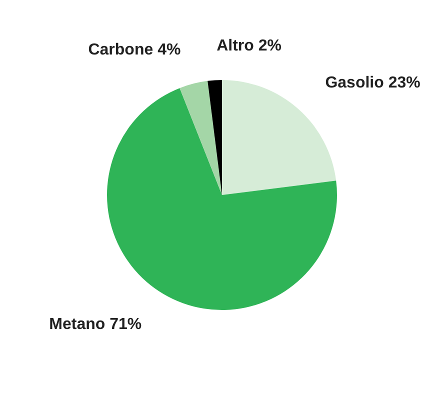 Image resolution: width=429 pixels, height=410 pixels. Describe the element at coordinates (249, 45) in the screenshot. I see `slice-label: Altro 2%` at that location.